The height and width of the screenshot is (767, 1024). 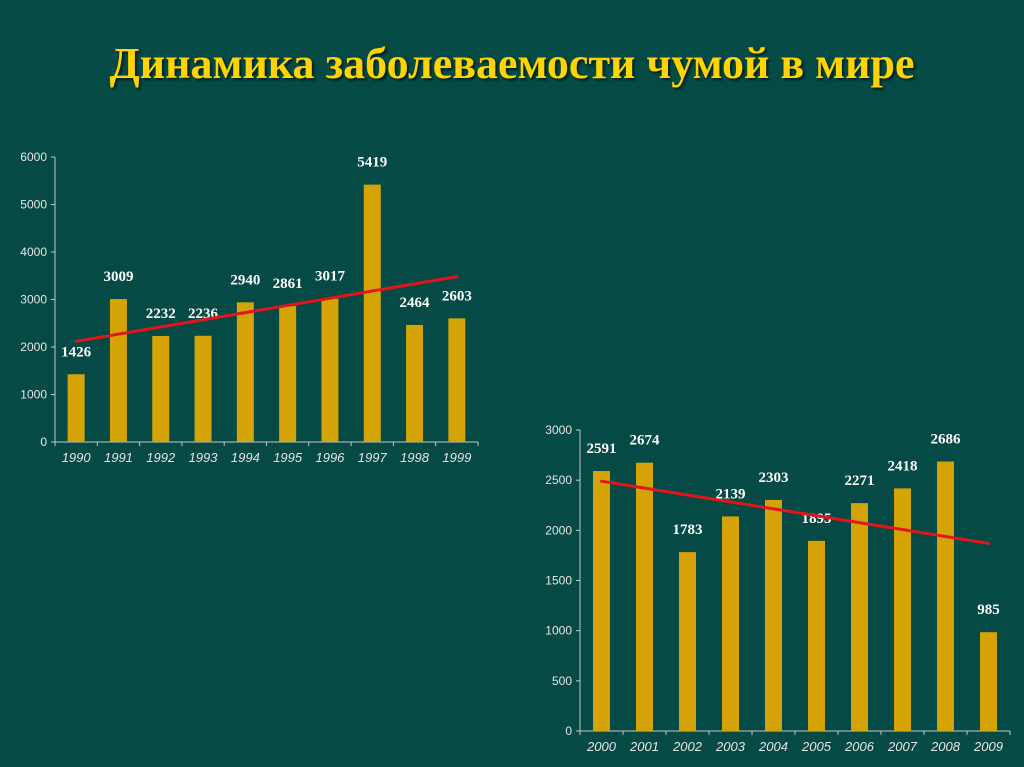 I want to click on bar-2000, so click(x=601, y=601).